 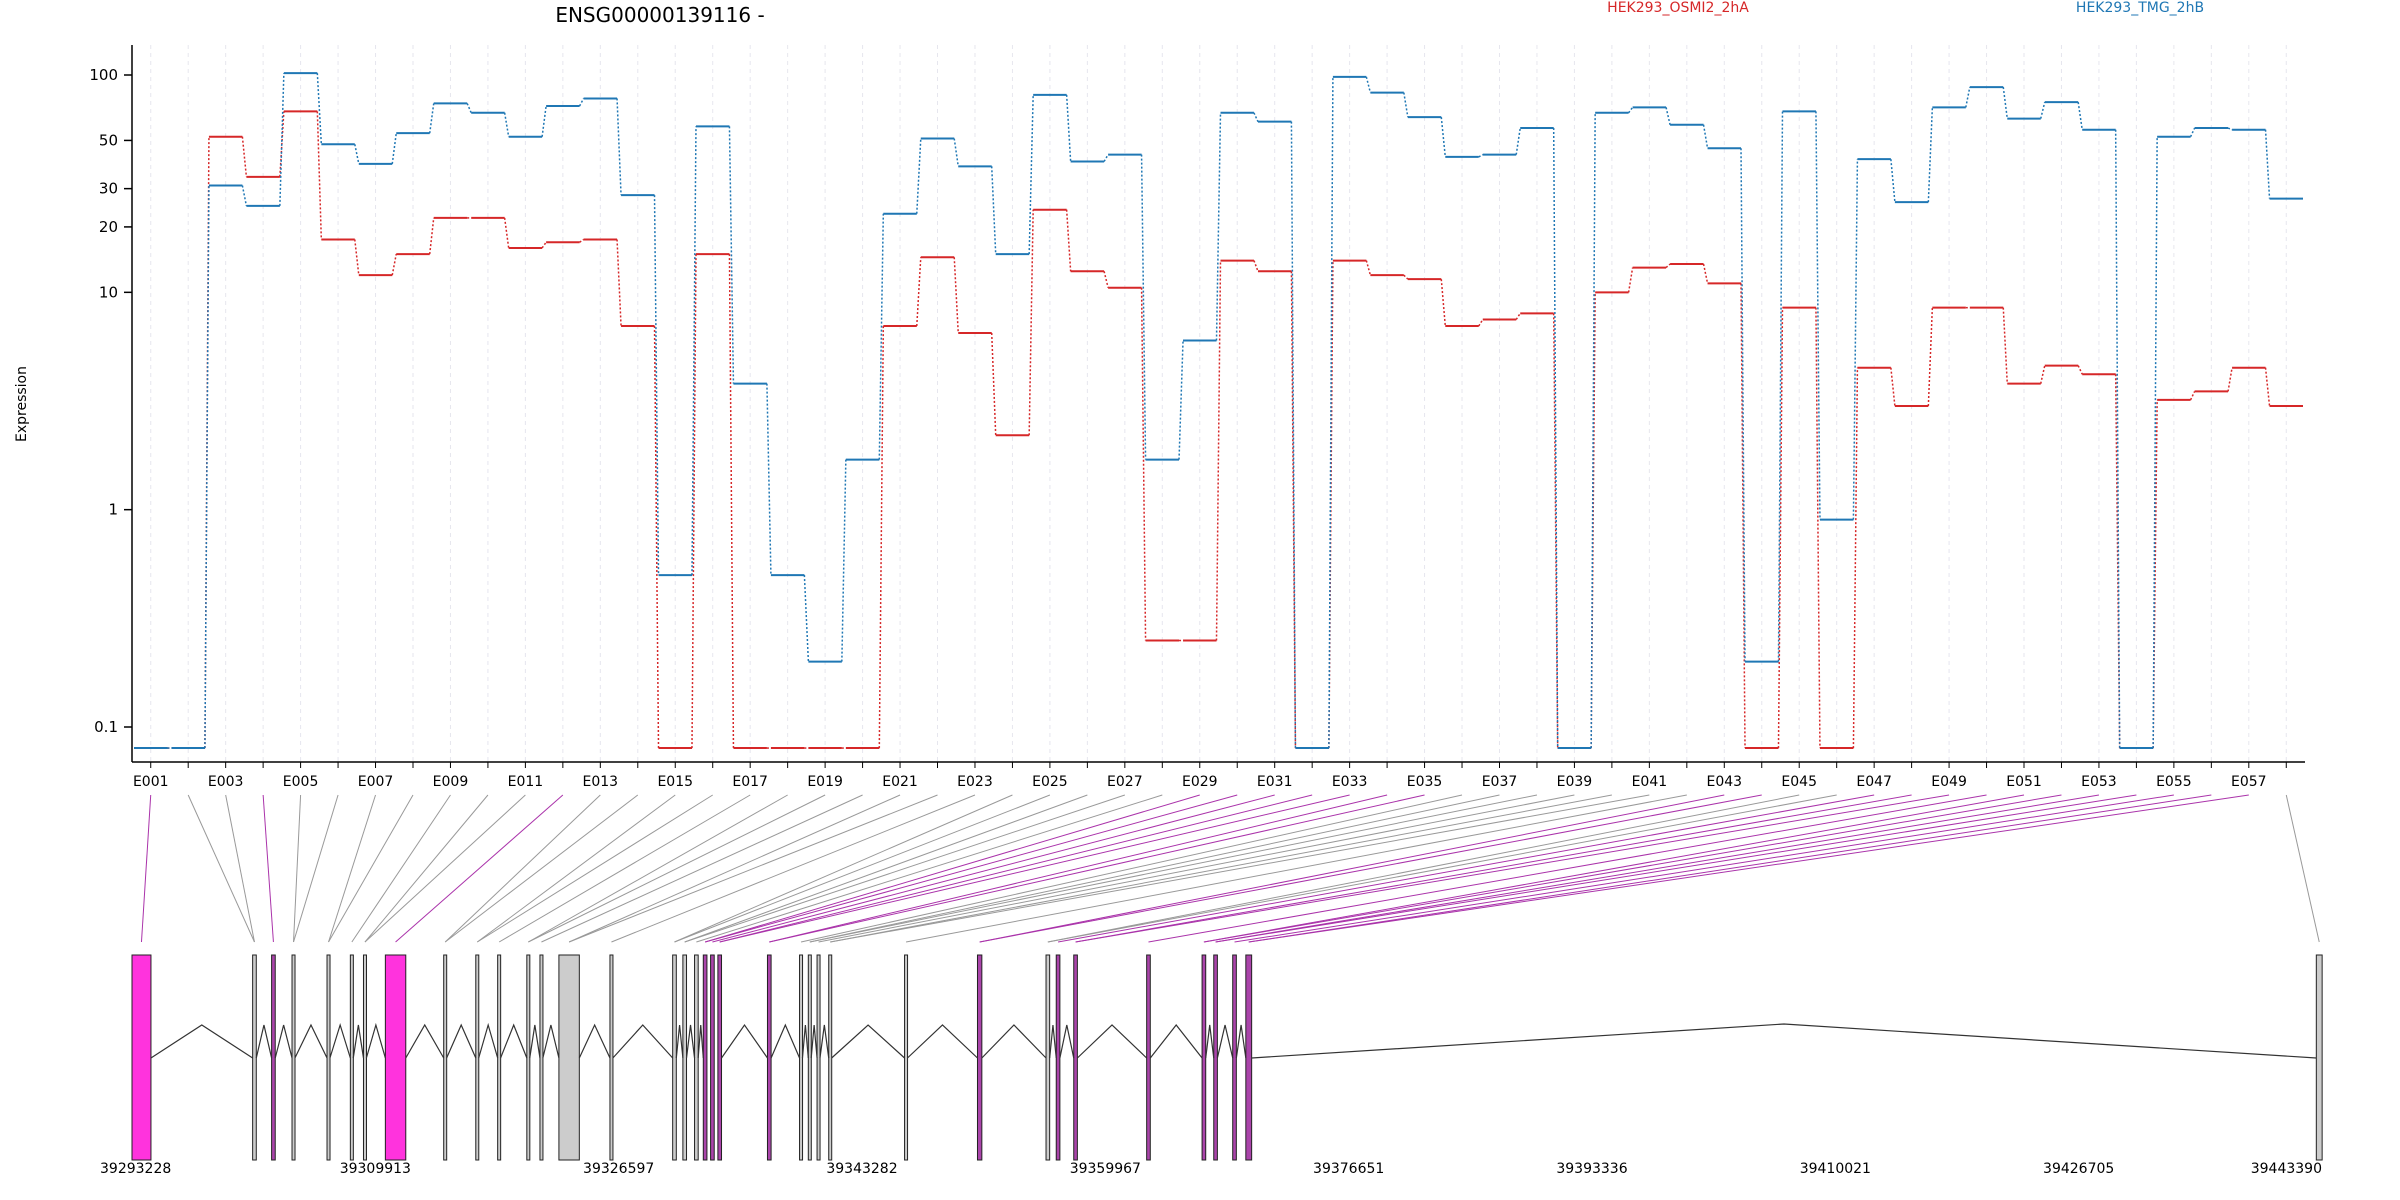 I want to click on x-tick-label: E013, so click(x=601, y=782).